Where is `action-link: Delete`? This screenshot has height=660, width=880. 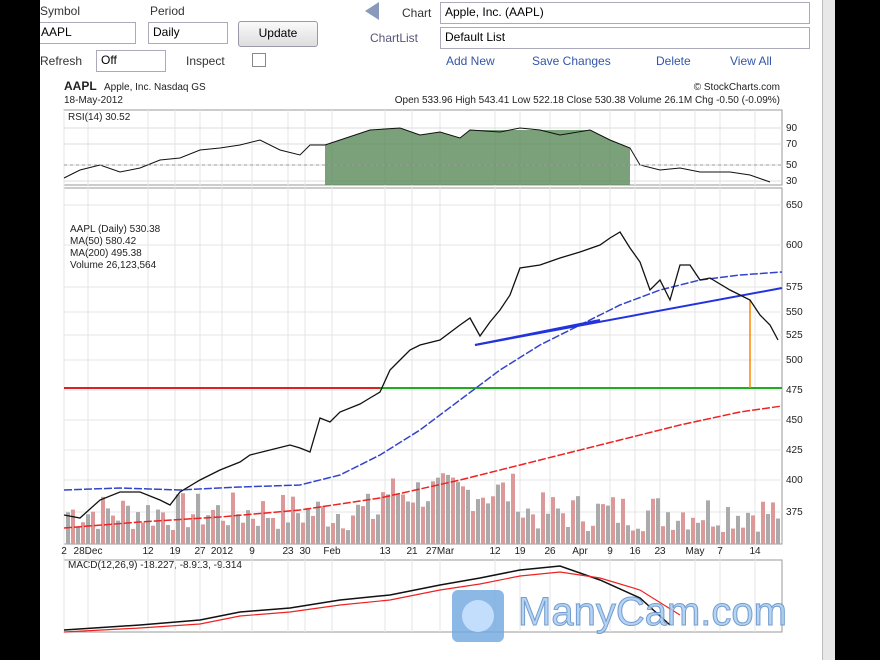
action-link: Delete is located at coordinates (673, 61).